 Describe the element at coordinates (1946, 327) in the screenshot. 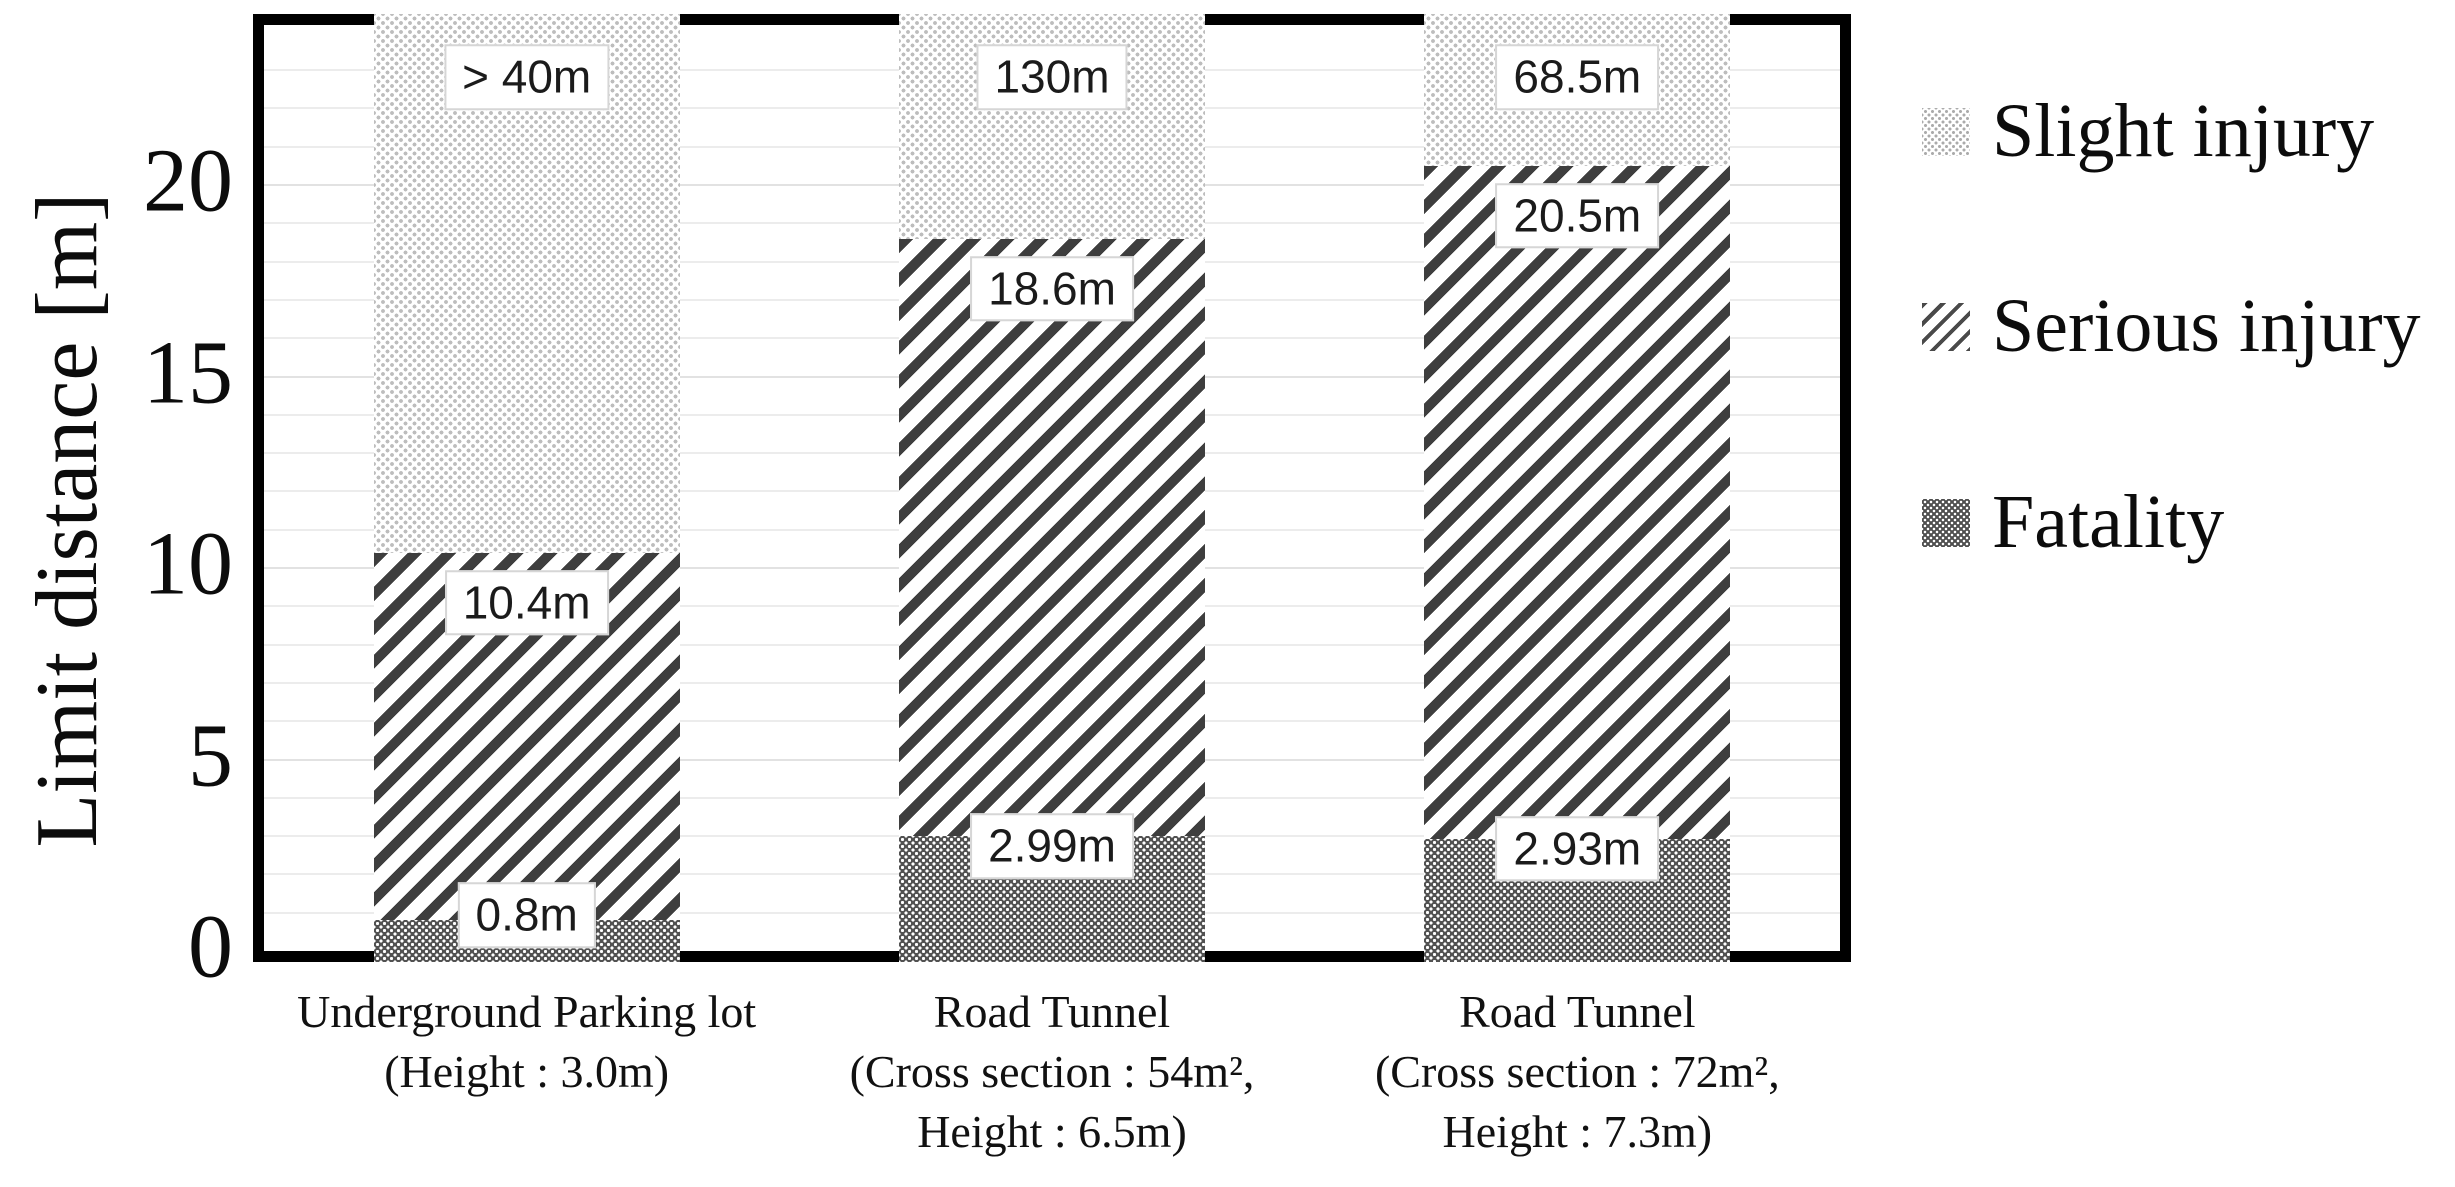

I see `diagonal-hatch-swatch-icon` at that location.